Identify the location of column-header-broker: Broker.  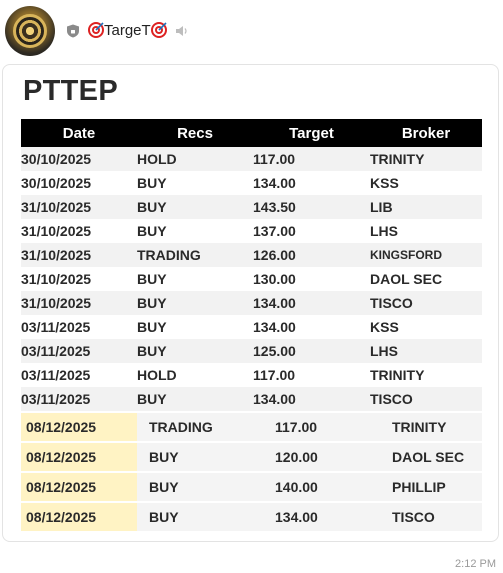
(426, 133).